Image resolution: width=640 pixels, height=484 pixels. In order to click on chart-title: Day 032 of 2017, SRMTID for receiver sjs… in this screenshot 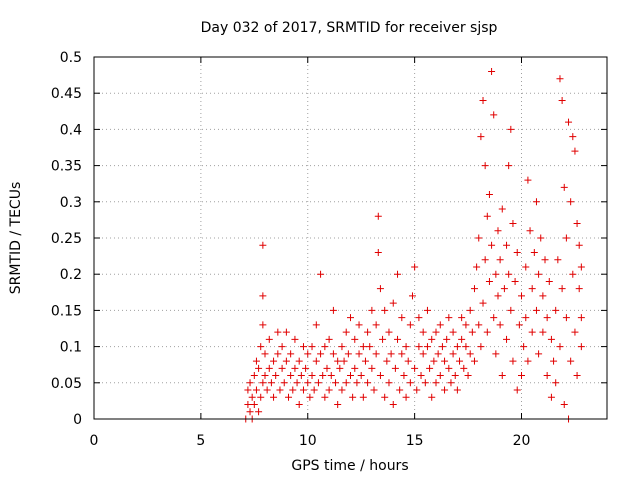, I will do `click(349, 28)`.